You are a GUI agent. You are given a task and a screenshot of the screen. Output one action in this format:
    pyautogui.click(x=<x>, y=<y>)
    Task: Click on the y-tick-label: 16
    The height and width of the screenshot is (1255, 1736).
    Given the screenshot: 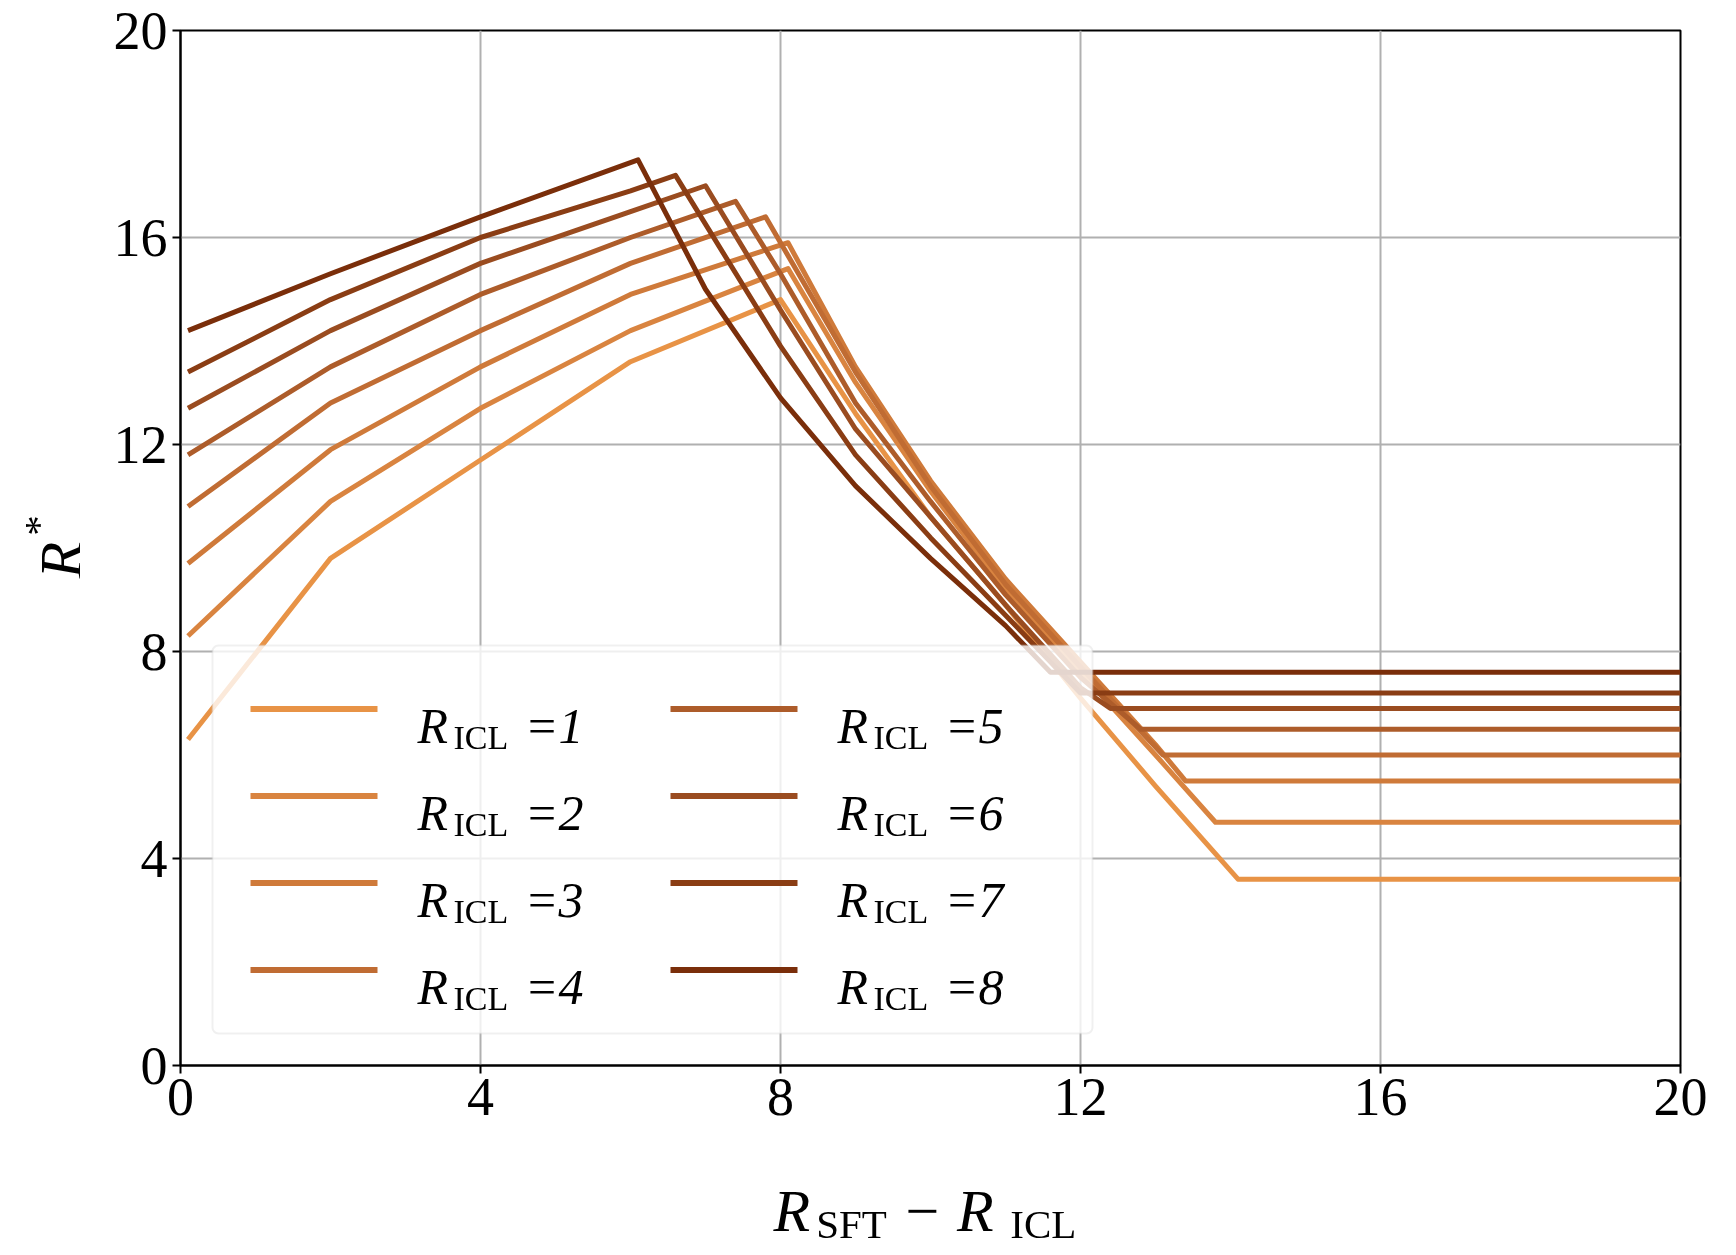 What is the action you would take?
    pyautogui.click(x=140, y=237)
    